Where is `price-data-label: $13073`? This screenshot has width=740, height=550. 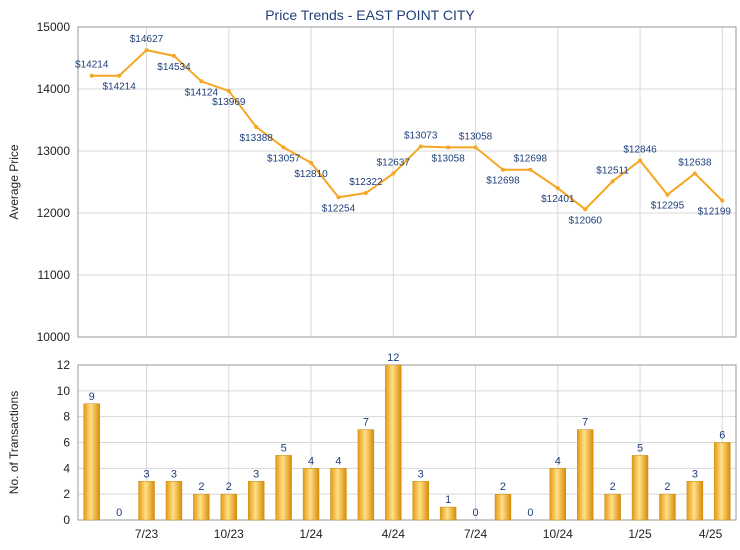
price-data-label: $13073 is located at coordinates (421, 135).